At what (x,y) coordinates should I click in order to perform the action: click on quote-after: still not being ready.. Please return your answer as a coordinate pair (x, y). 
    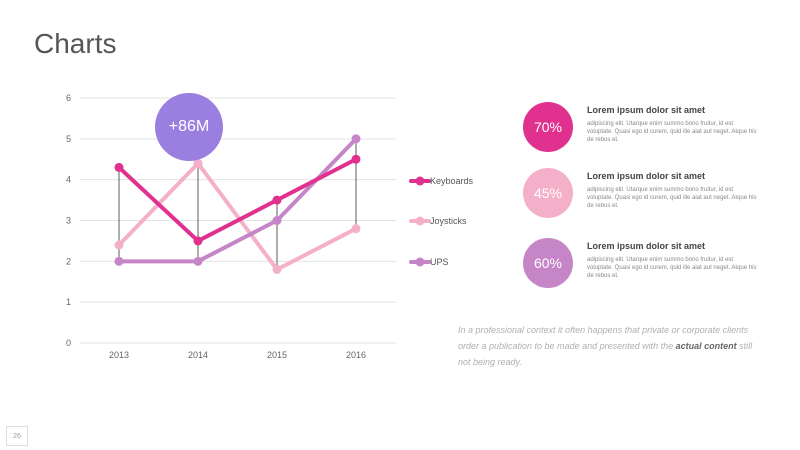
    Looking at the image, I should click on (605, 354).